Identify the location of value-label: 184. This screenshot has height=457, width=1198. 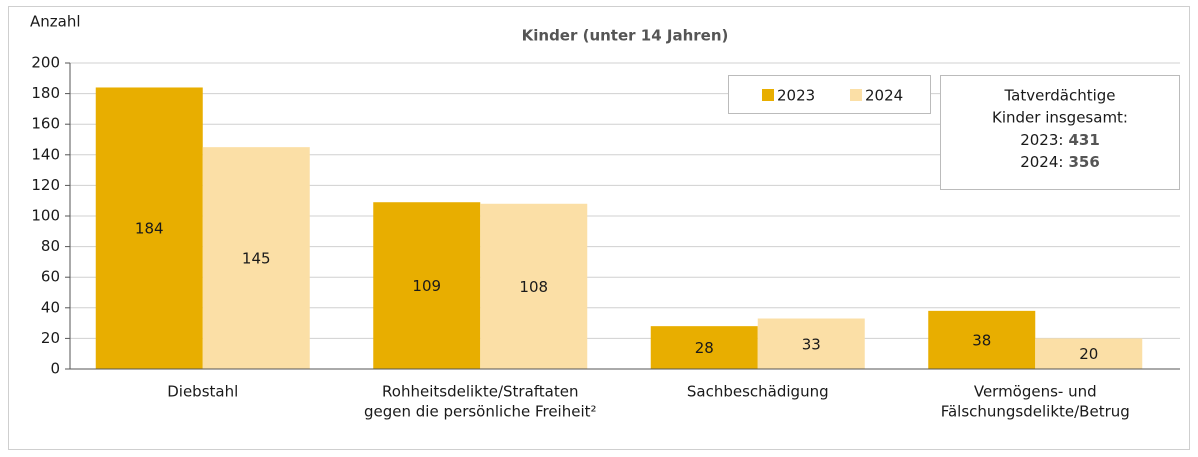
(149, 229).